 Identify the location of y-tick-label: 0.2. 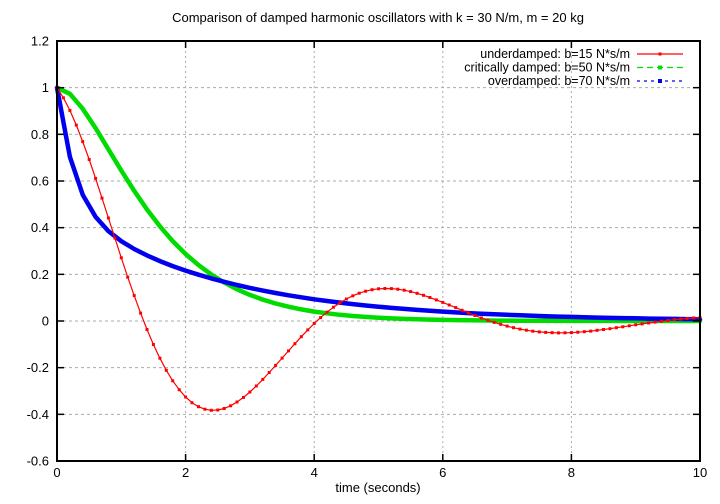
(40, 274).